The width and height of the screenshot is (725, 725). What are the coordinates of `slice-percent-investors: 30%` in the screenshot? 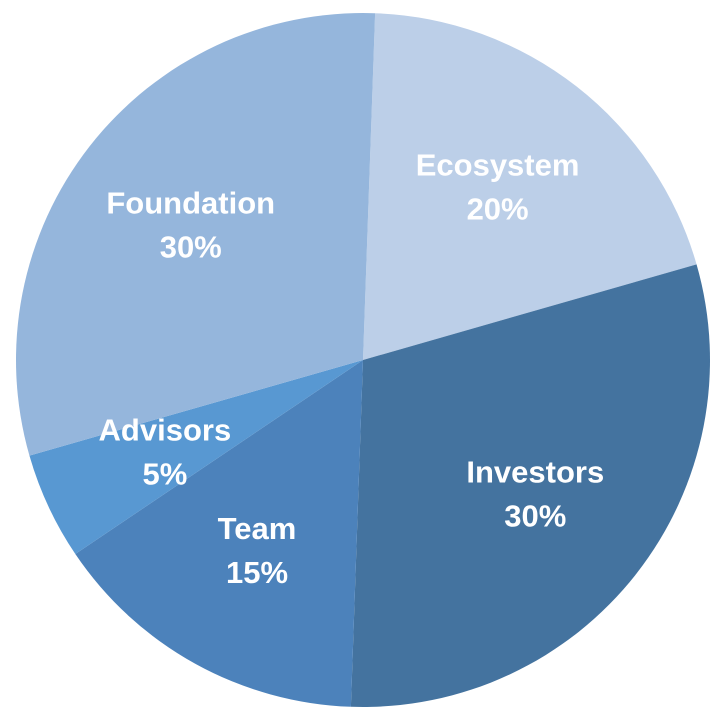 It's located at (535, 516).